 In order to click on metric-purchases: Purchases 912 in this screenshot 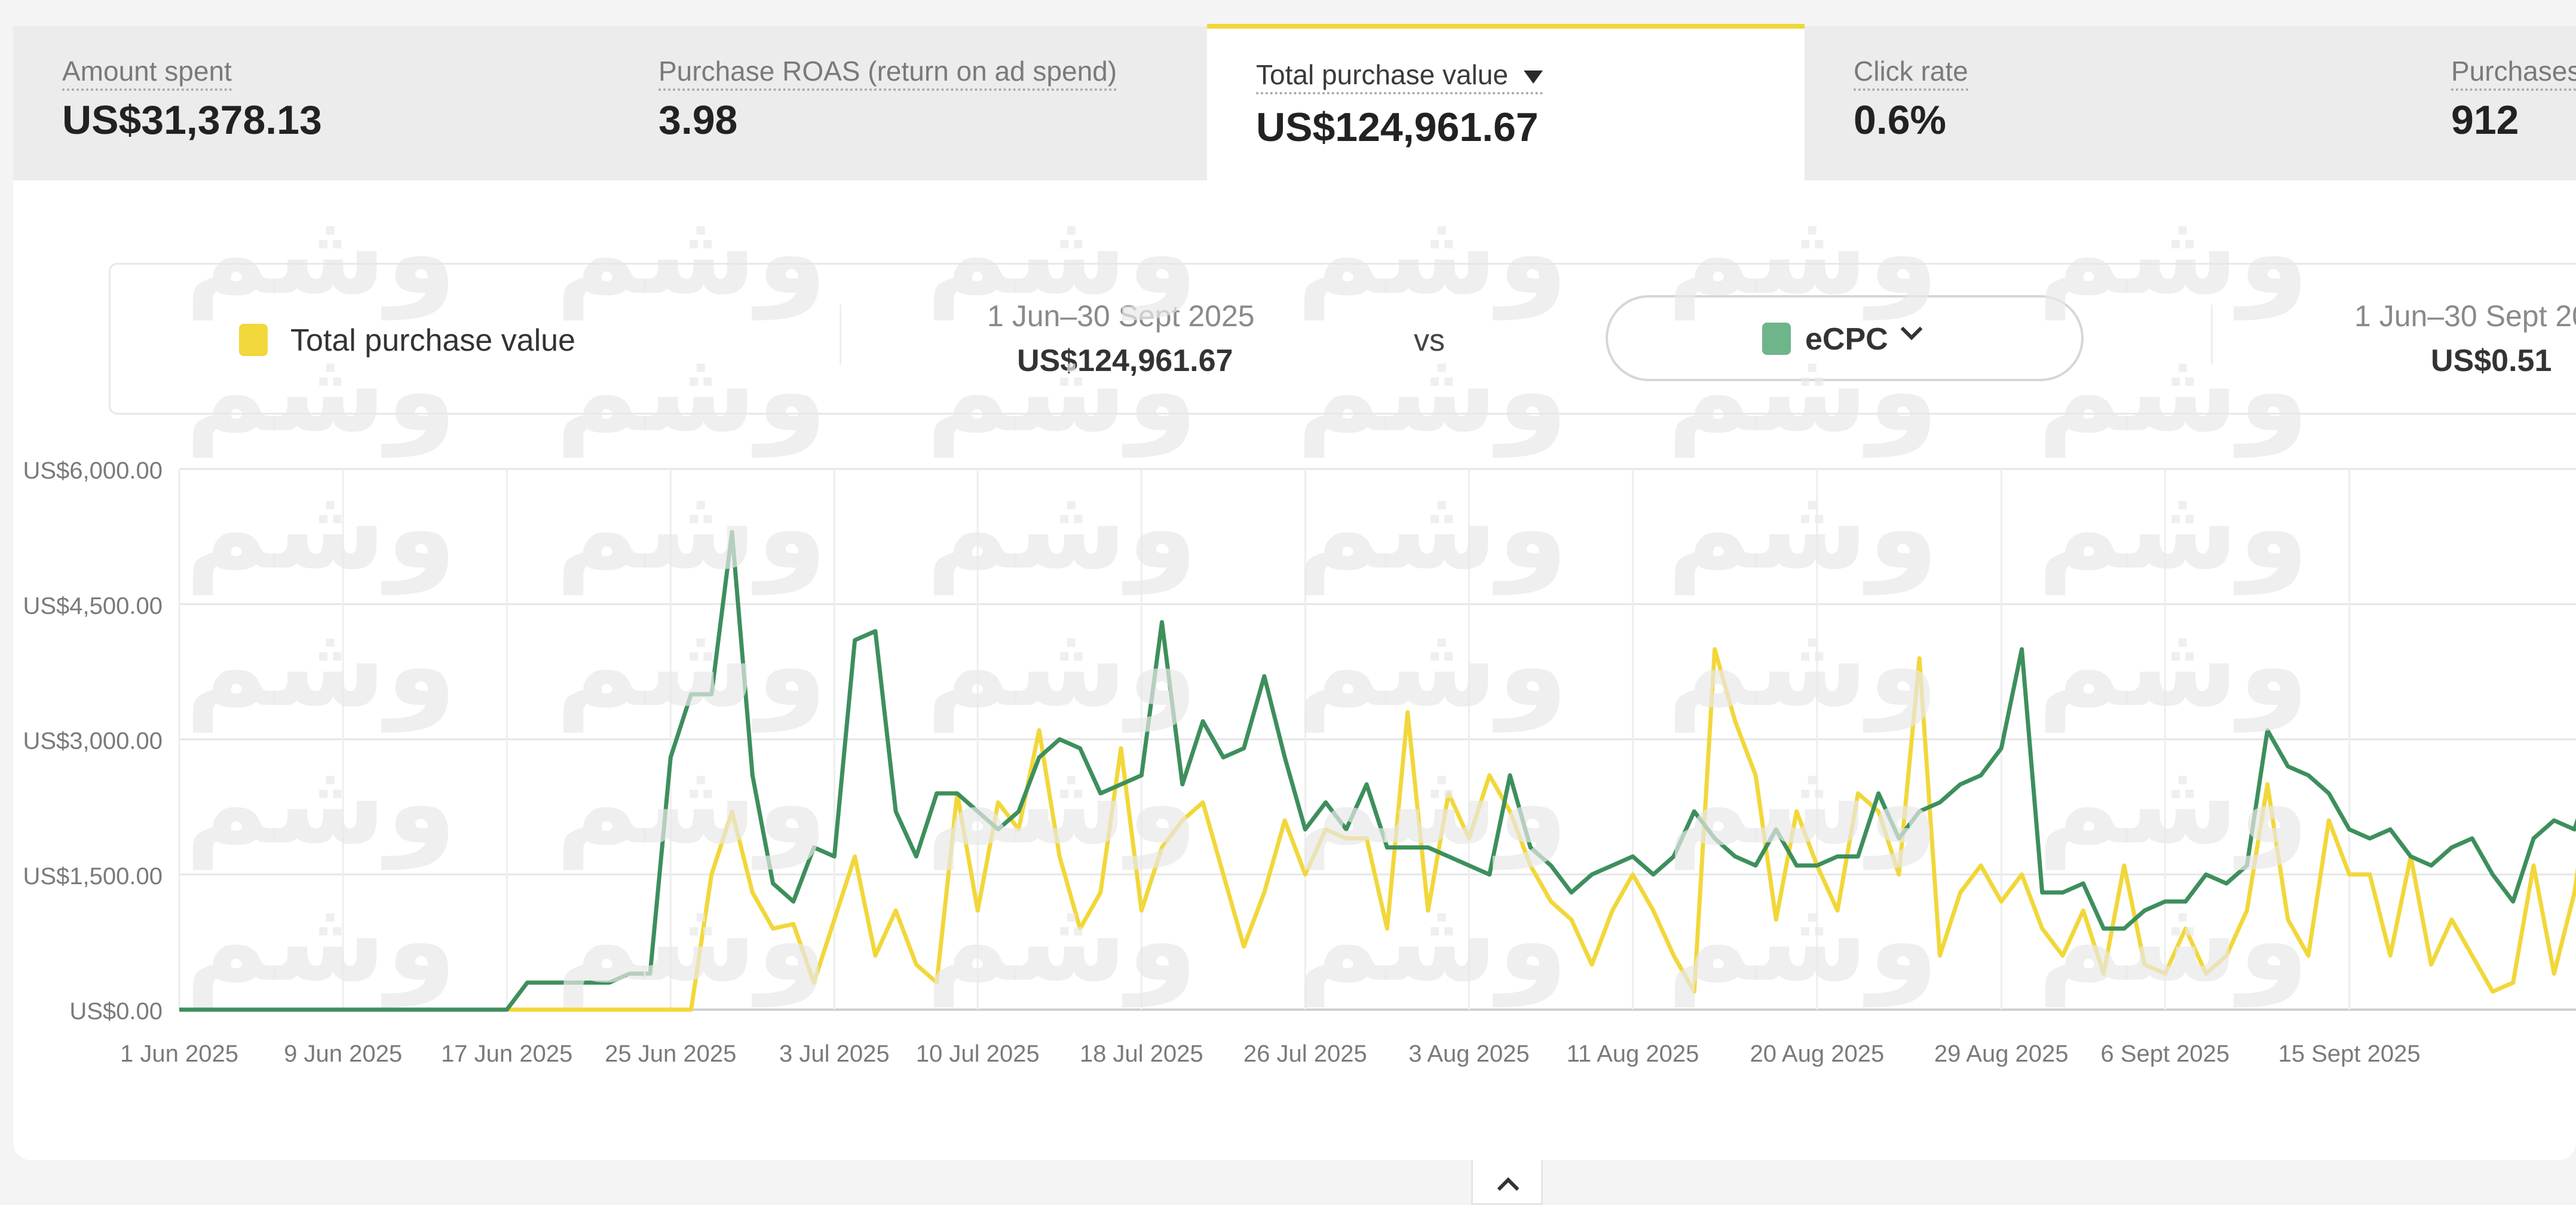, I will do `click(2489, 103)`.